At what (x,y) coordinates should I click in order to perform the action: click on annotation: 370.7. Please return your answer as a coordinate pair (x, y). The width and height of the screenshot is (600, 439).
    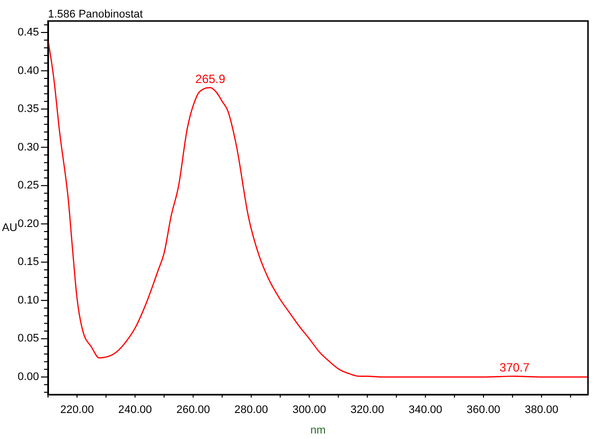
    Looking at the image, I should click on (515, 367).